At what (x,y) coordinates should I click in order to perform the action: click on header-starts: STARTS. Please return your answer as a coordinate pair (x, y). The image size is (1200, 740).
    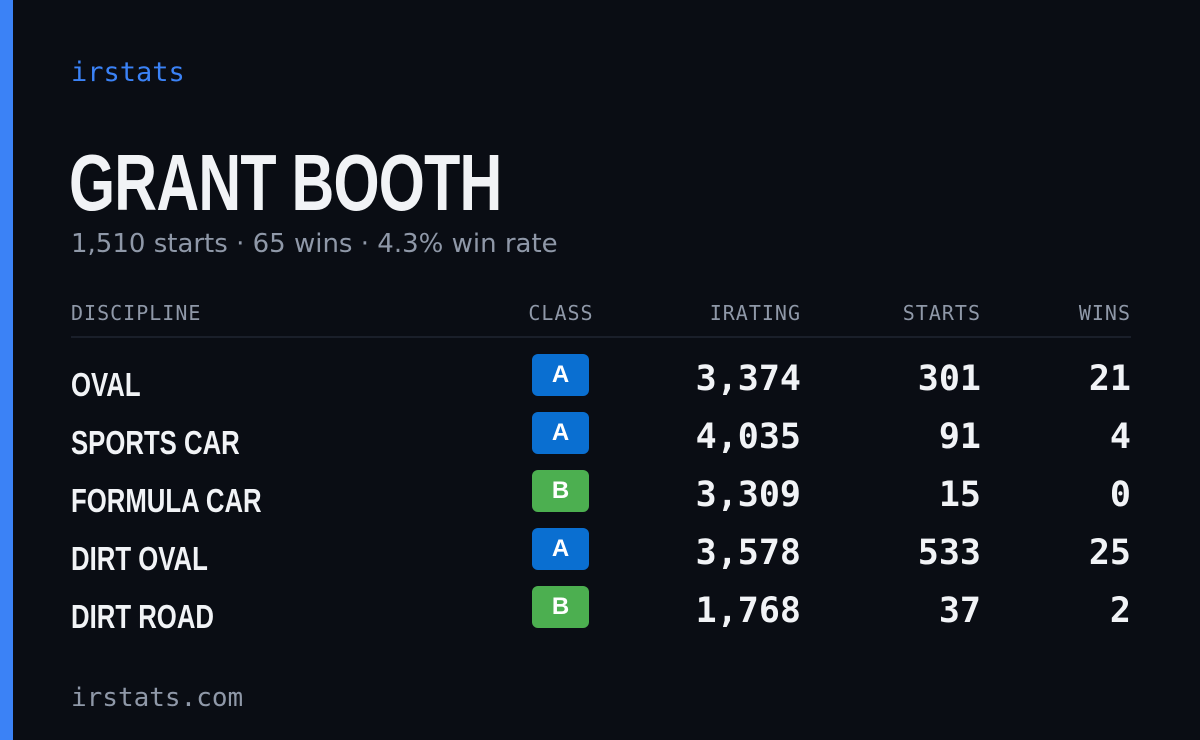
    Looking at the image, I should click on (941, 313).